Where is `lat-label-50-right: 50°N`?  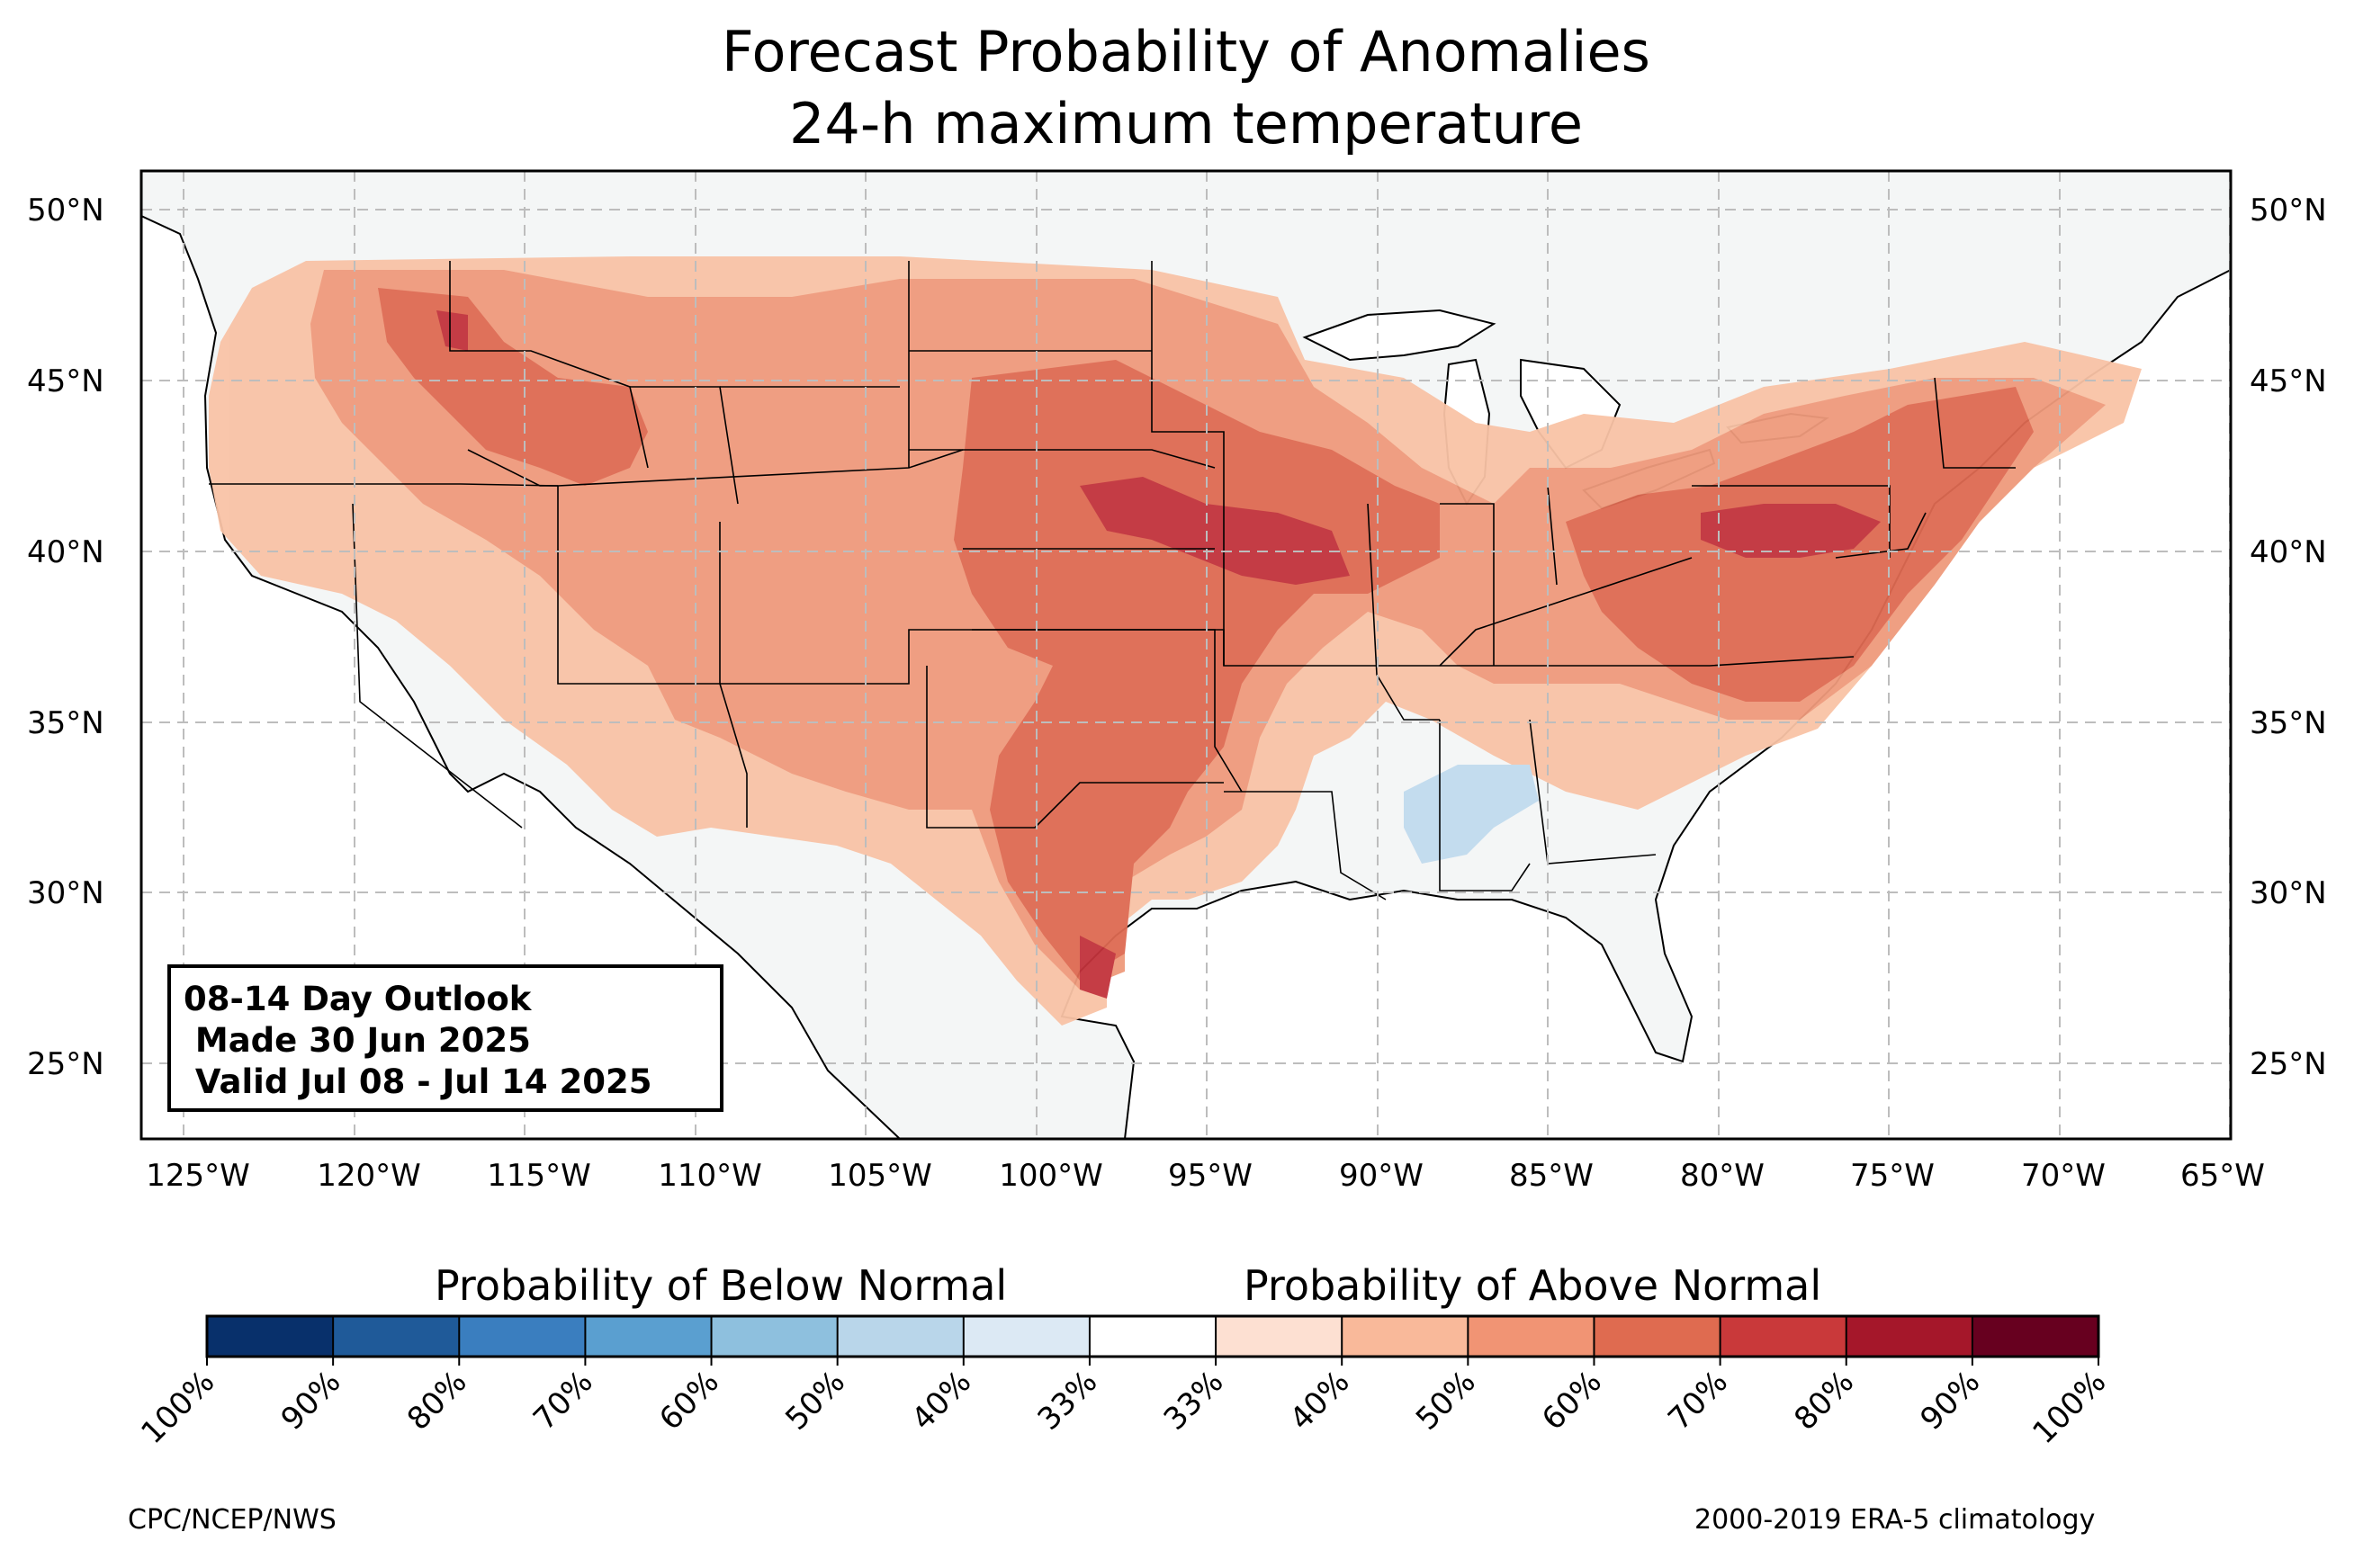
lat-label-50-right: 50°N is located at coordinates (2288, 210).